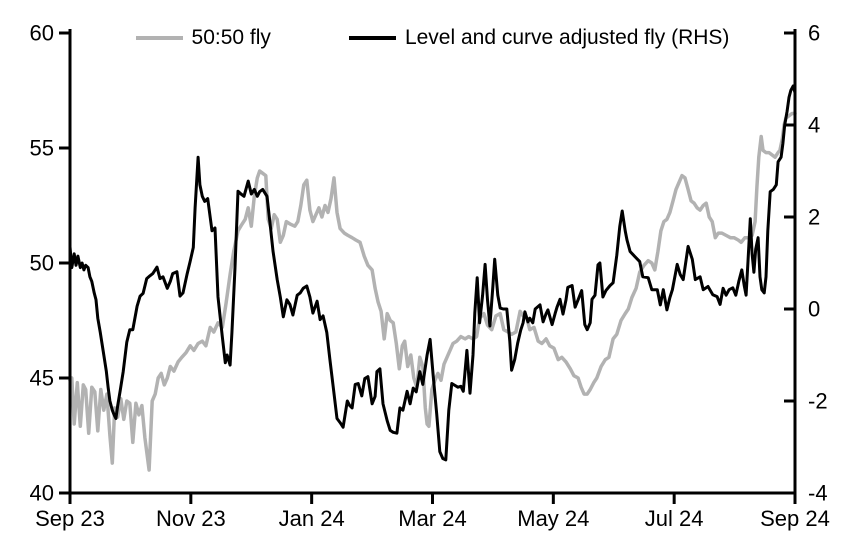 This screenshot has height=551, width=852. Describe the element at coordinates (818, 401) in the screenshot. I see `right-axis-tick-label: -2` at that location.